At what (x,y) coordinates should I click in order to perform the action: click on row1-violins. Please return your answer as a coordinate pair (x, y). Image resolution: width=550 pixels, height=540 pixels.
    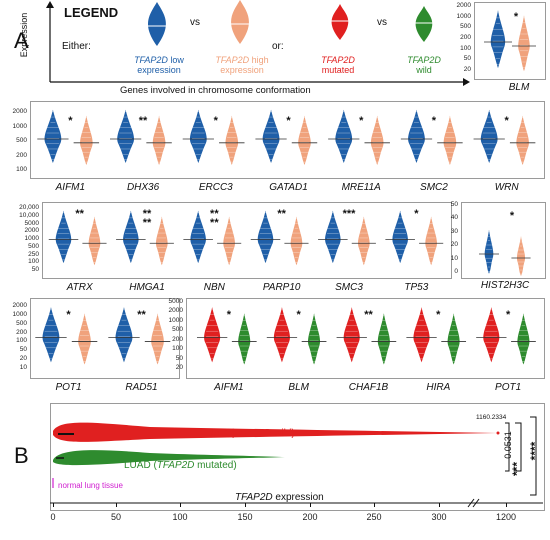
    Looking at the image, I should click on (286, 137).